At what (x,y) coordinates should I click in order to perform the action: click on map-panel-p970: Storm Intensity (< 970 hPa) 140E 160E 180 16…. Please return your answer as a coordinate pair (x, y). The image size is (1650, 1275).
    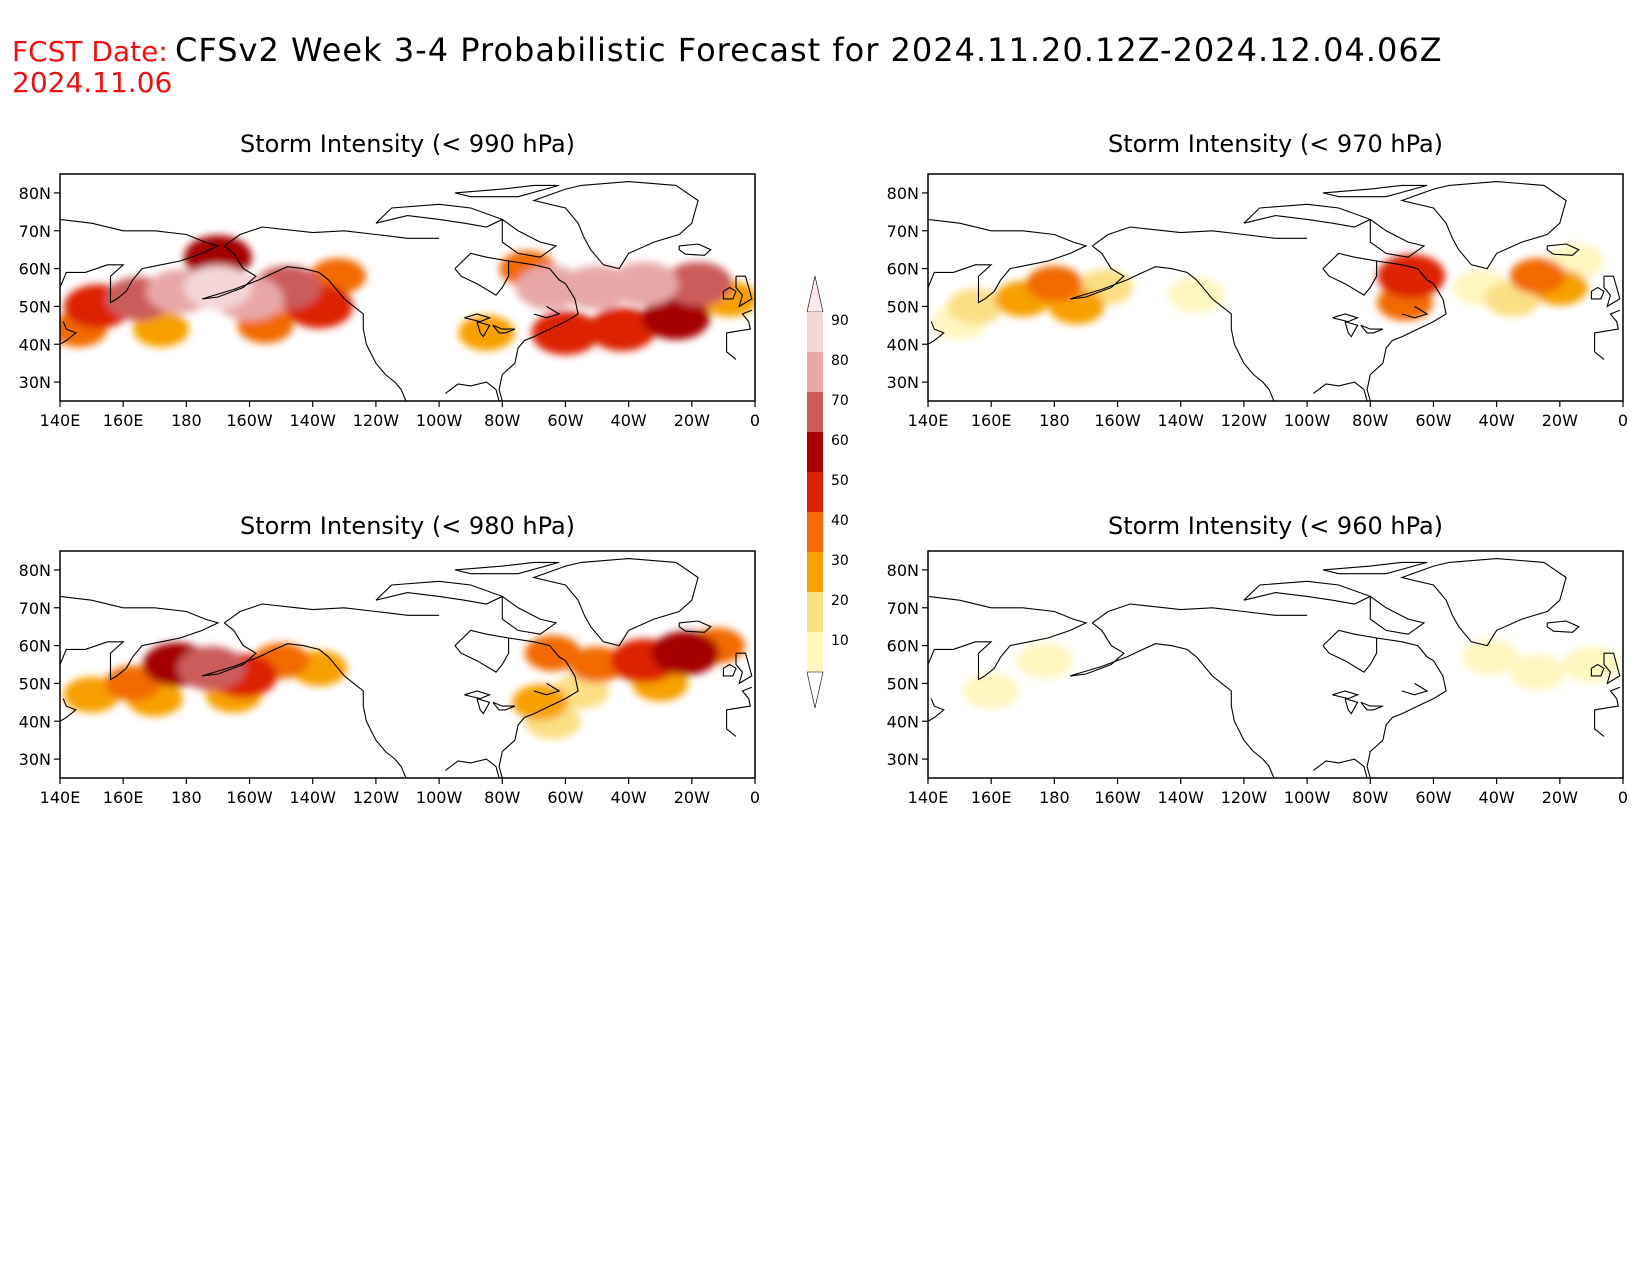
    Looking at the image, I should click on (1257, 280).